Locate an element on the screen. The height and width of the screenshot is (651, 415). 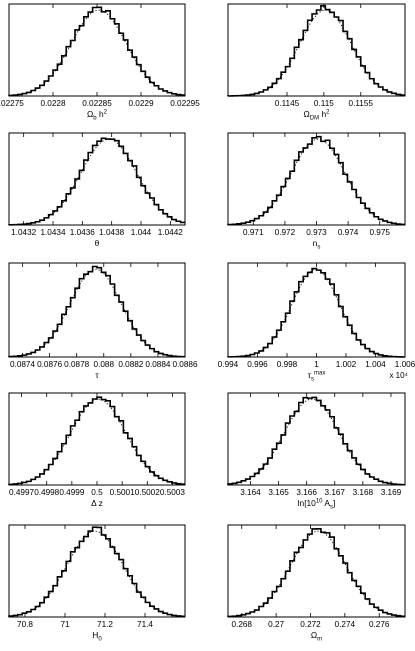
chart-panel-10: 0.268 0.27 0.272 0.274 0.276 Ωm is located at coordinates (316, 583).